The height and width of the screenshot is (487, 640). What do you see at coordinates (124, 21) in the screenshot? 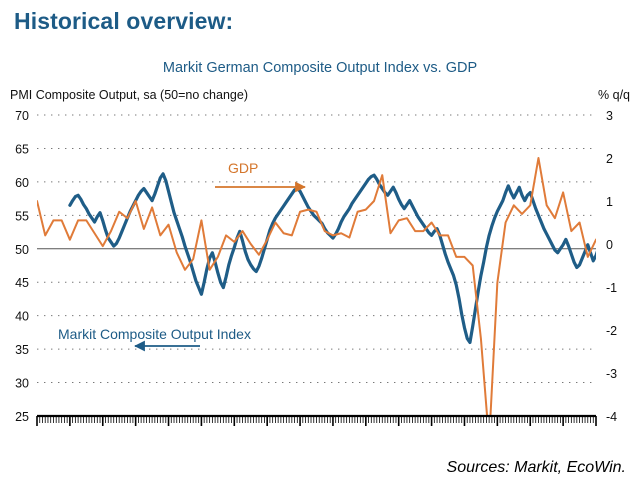
I see `page-title: Historical overview:` at bounding box center [124, 21].